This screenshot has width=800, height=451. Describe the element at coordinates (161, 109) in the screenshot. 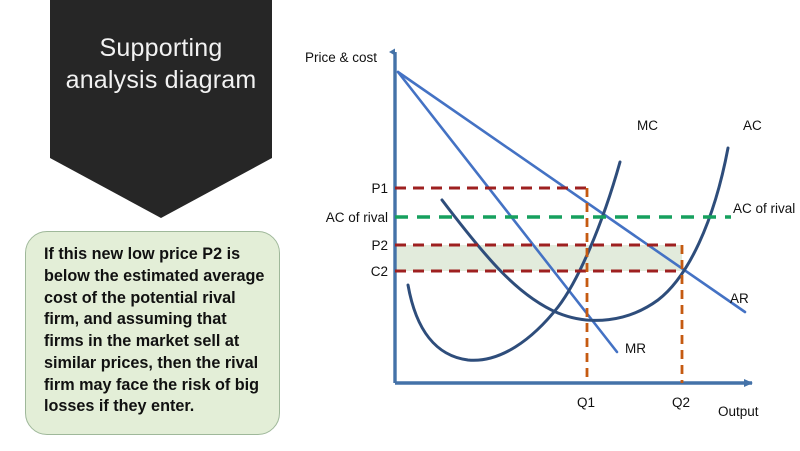

I see `title-banner: Supporting analysis diagram` at that location.